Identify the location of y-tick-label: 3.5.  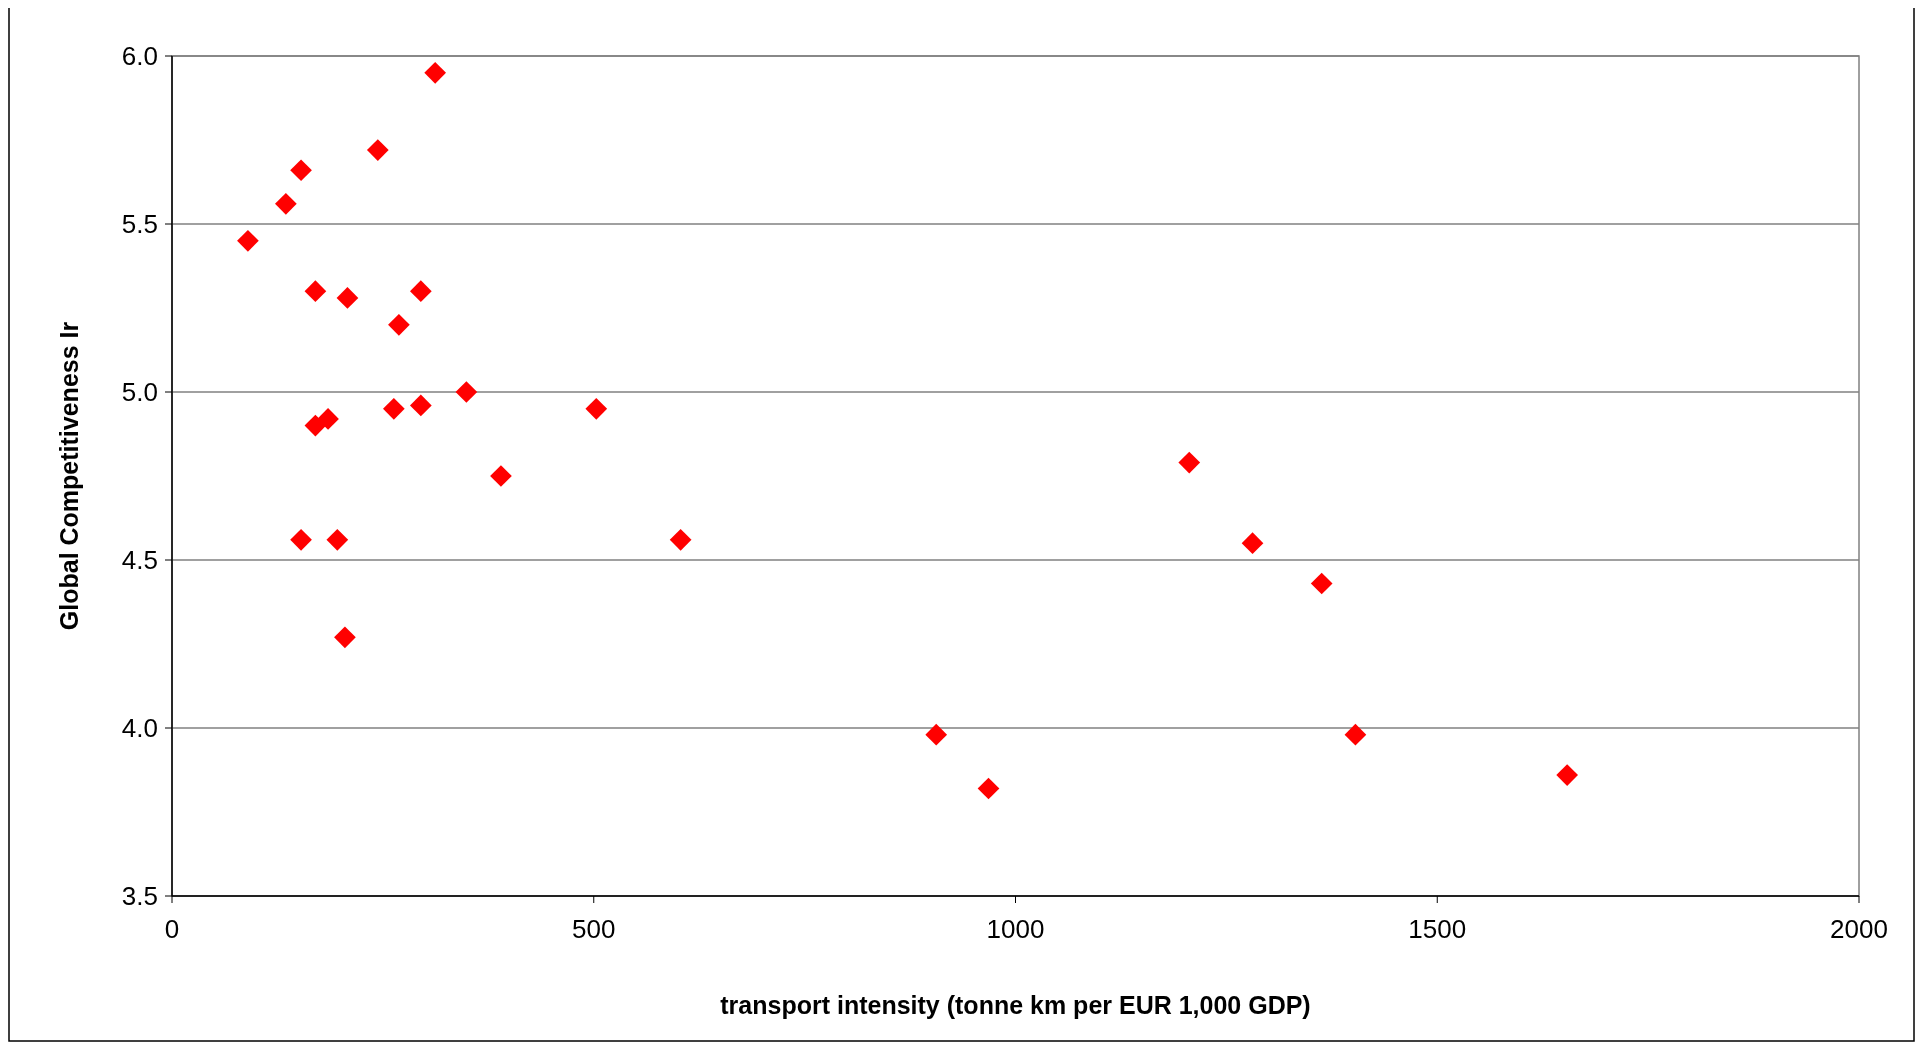
(139, 896).